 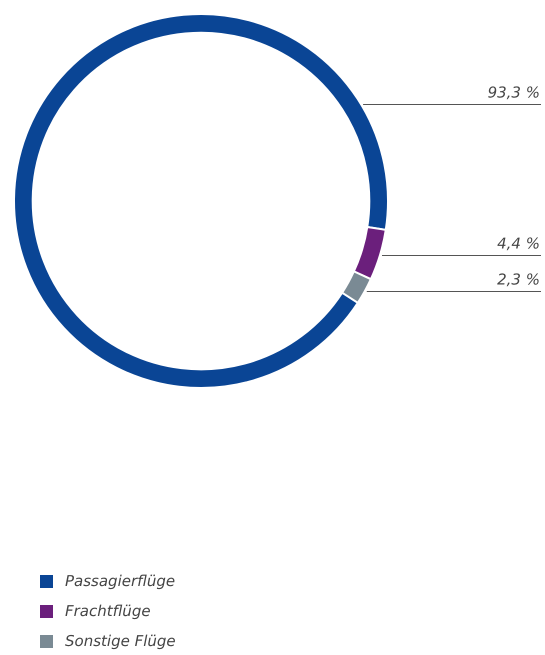 What do you see at coordinates (518, 279) in the screenshot?
I see `data-label: 2,3 %` at bounding box center [518, 279].